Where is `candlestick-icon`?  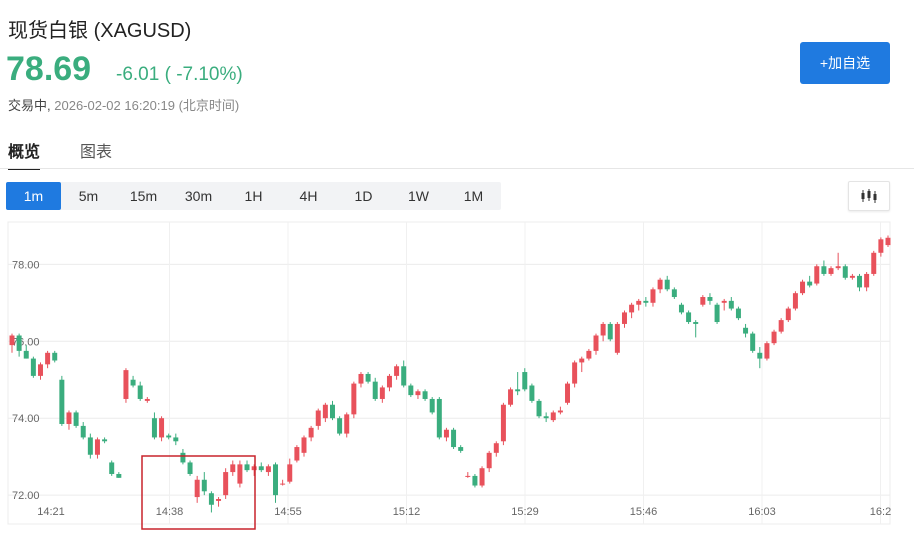 candlestick-icon is located at coordinates (869, 196).